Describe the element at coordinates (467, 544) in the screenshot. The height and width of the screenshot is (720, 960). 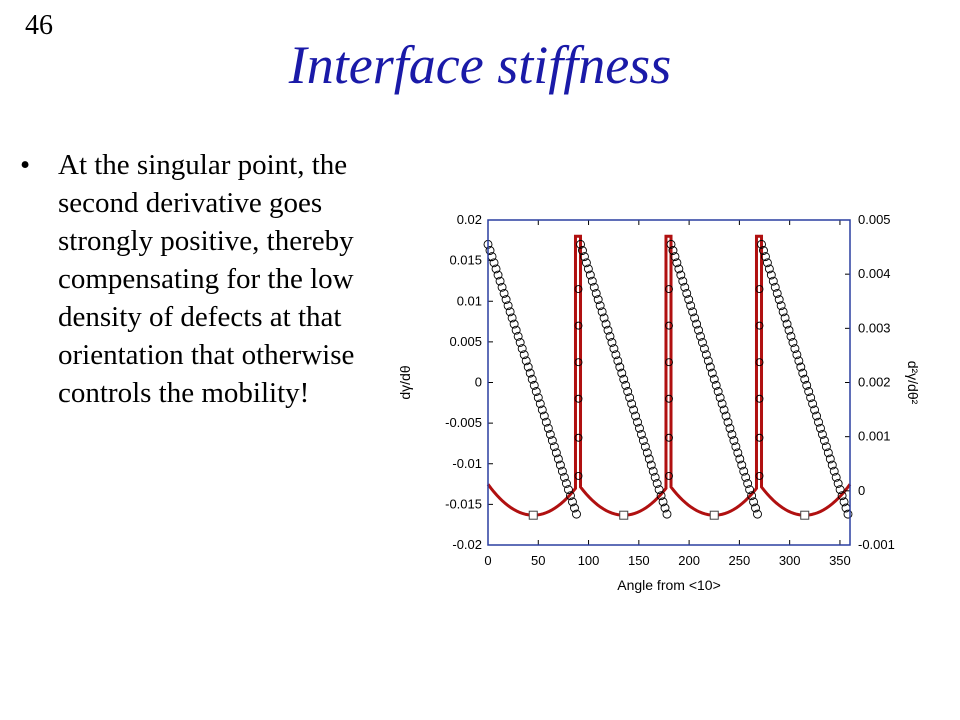
I see `y-tick-label: -0.02` at that location.